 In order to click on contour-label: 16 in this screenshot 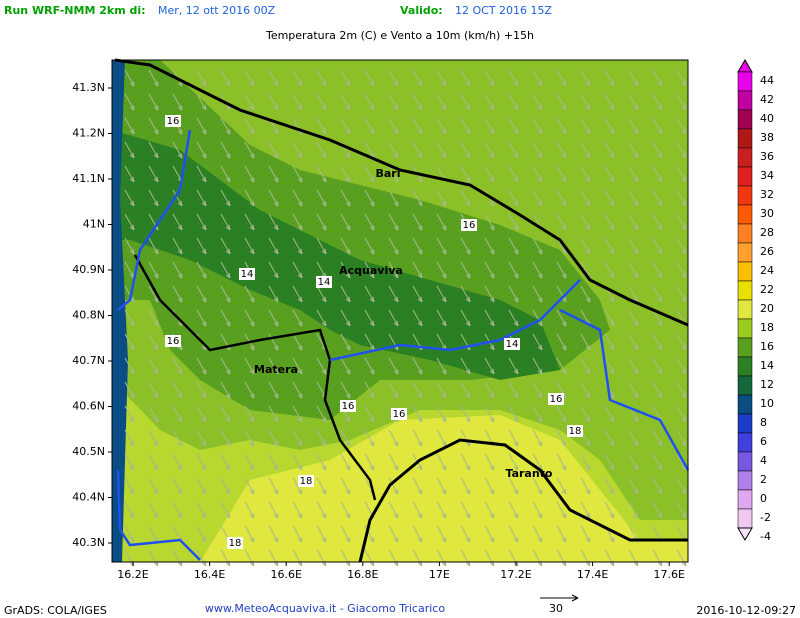, I will do `click(173, 121)`.